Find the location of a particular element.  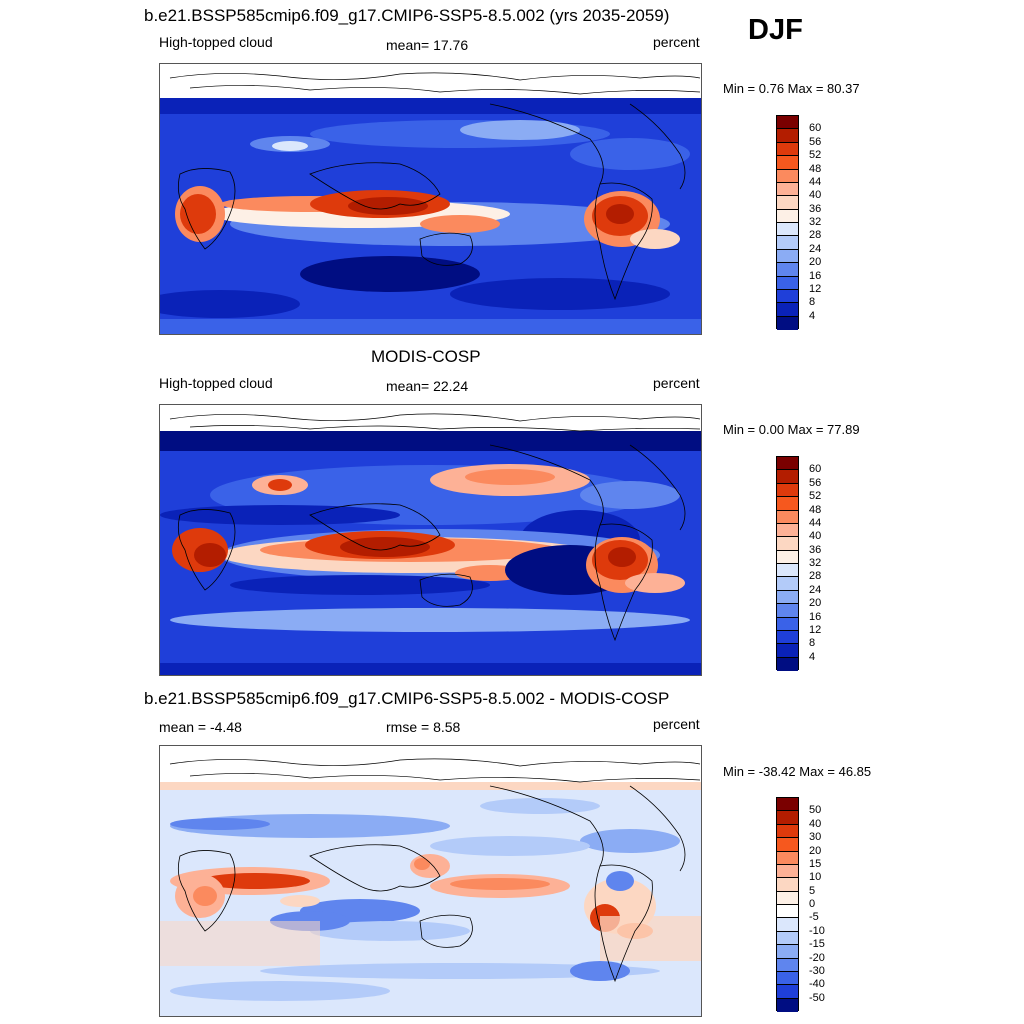

panel1-colorbar-tick-label: 28 is located at coordinates (815, 235).